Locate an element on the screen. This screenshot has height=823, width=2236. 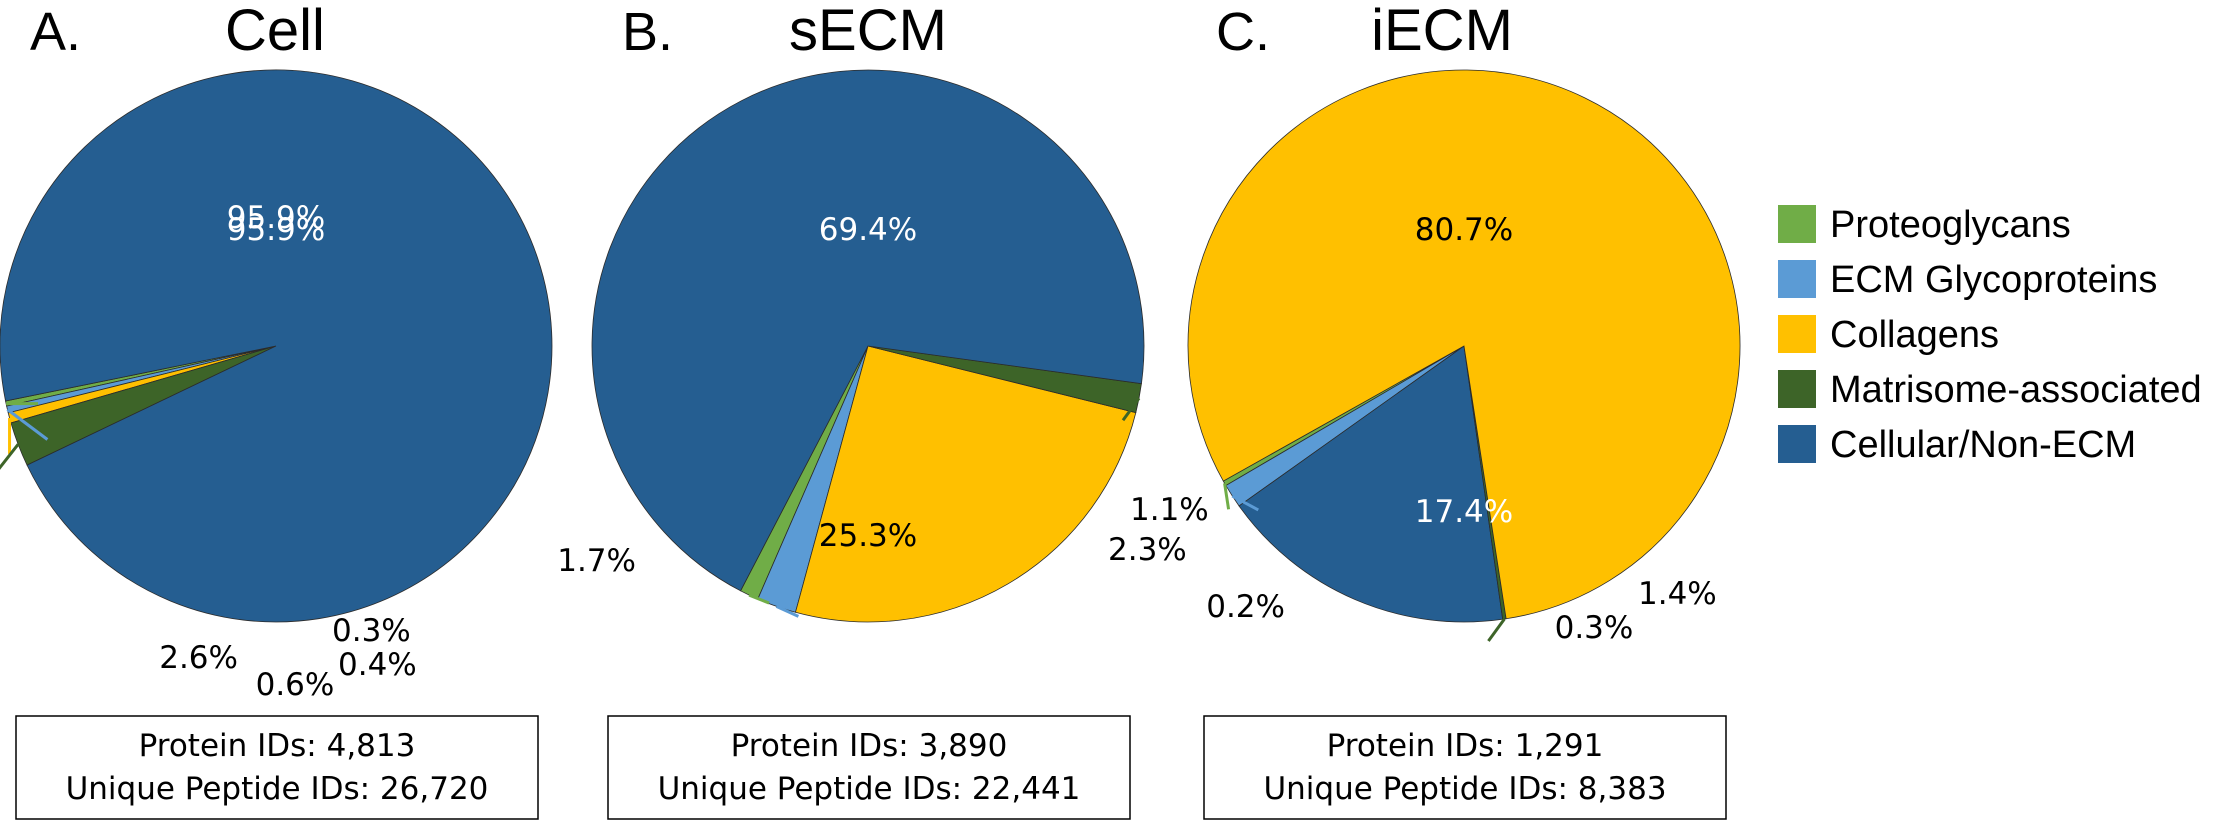
panel-title: sECM is located at coordinates (868, 31).